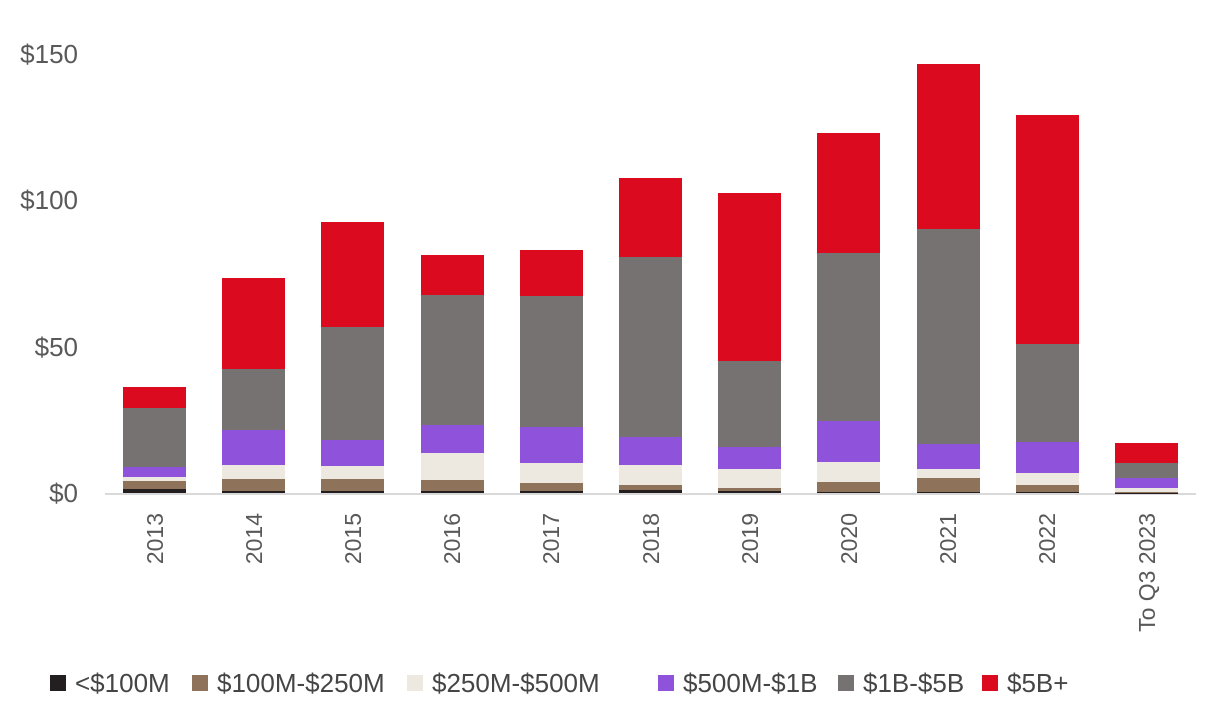  What do you see at coordinates (253, 539) in the screenshot?
I see `x-axis-tick-text: 2014` at bounding box center [253, 539].